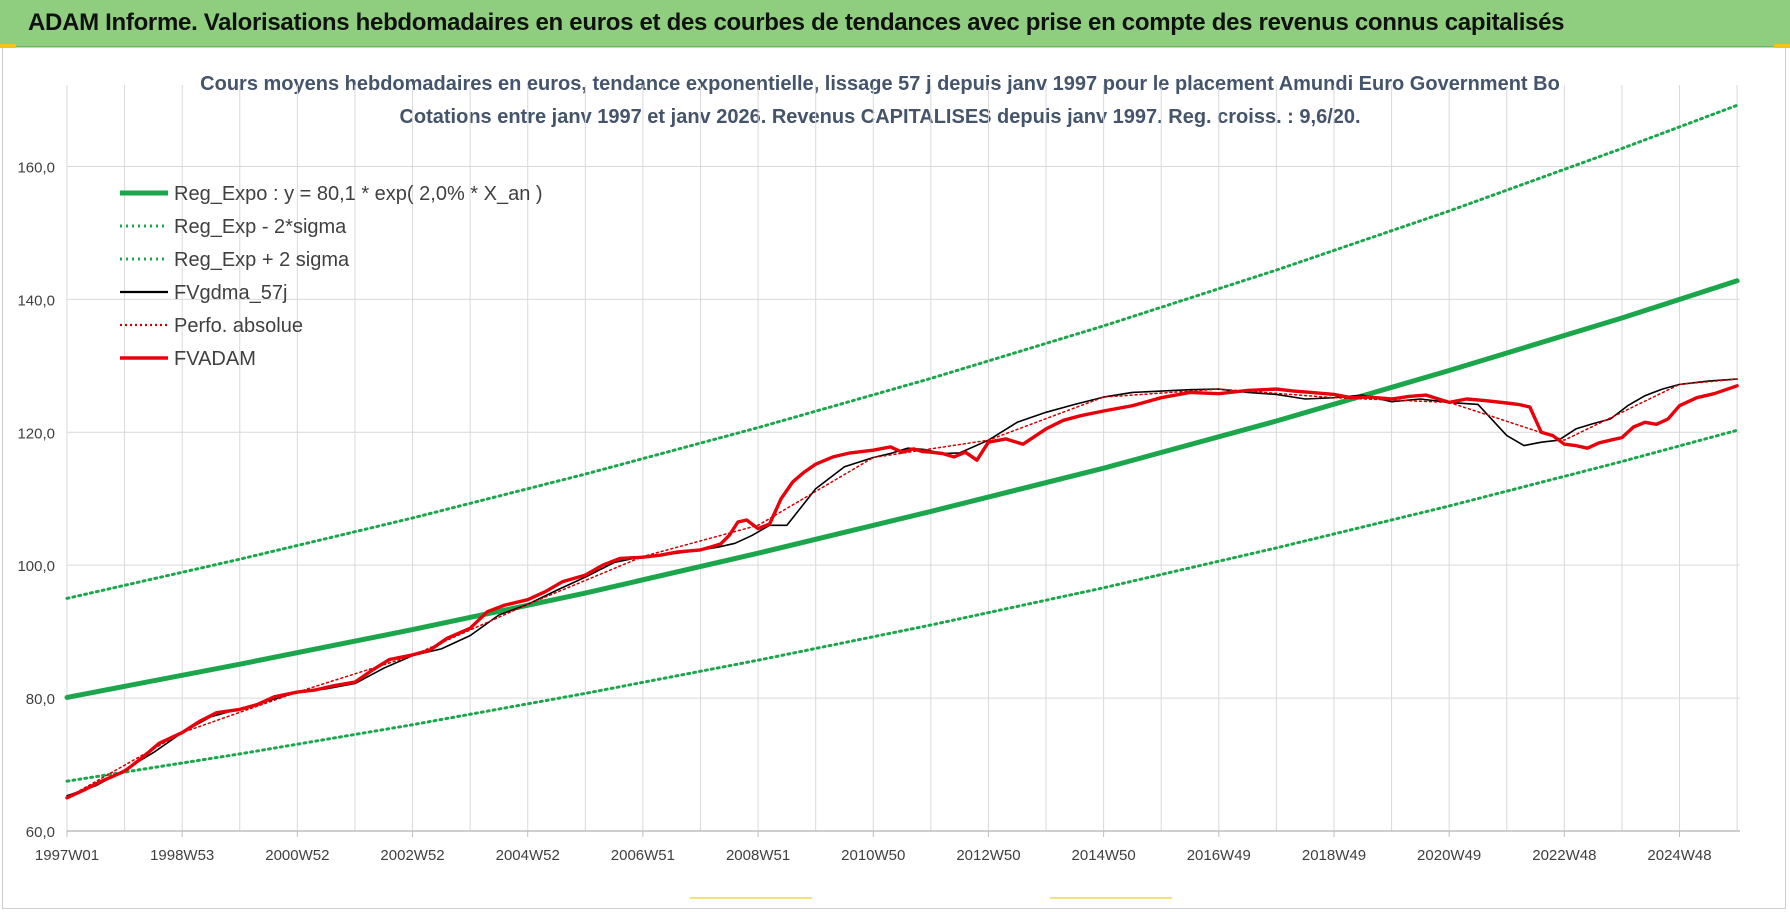  Describe the element at coordinates (262, 260) in the screenshot. I see `legend-label: Reg_Exp + 2 sigma` at that location.